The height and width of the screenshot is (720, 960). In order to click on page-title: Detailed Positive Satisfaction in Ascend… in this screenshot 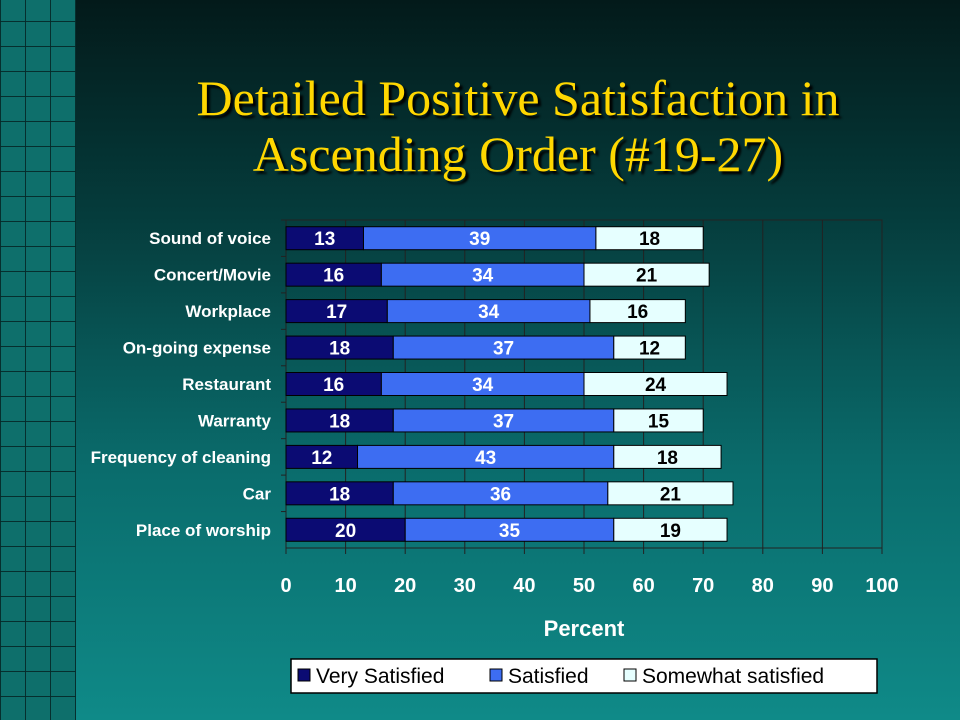, I will do `click(518, 126)`.